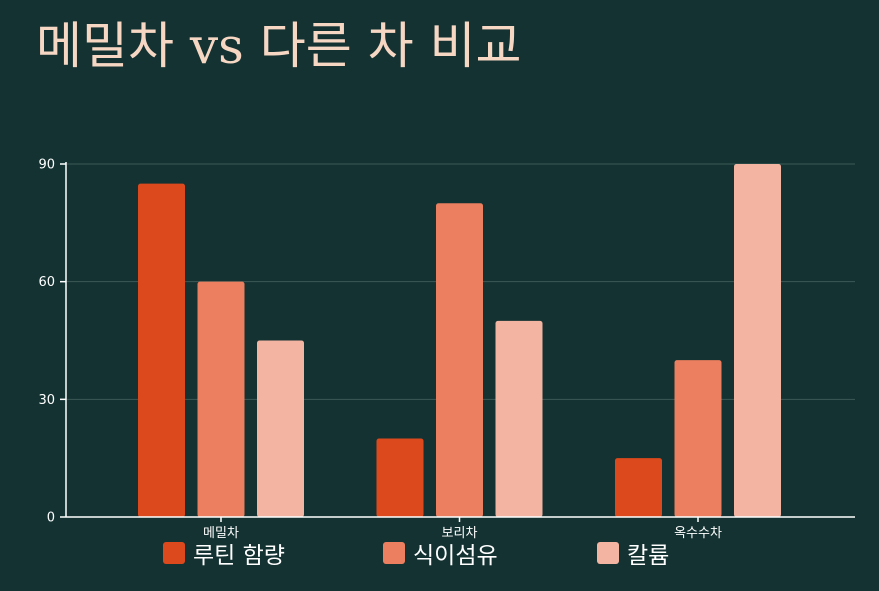  Describe the element at coordinates (279, 46) in the screenshot. I see `chart-title: 메밀차 vs 다른 차 비교` at that location.